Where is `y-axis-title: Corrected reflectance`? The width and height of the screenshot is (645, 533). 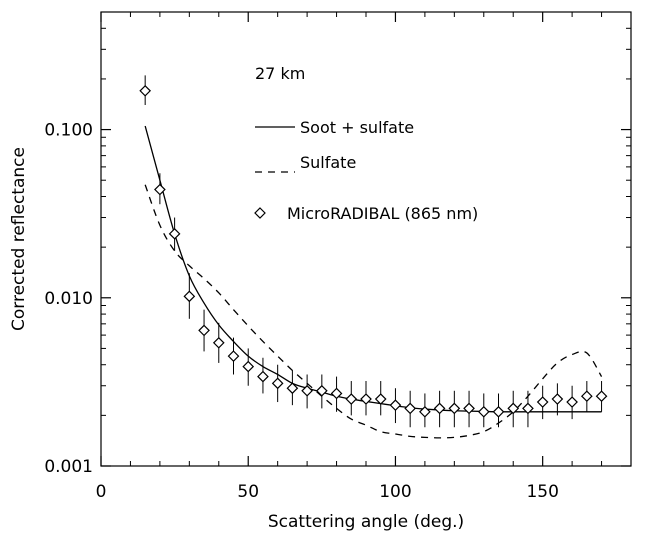 y-axis-title: Corrected reflectance is located at coordinates (19, 239).